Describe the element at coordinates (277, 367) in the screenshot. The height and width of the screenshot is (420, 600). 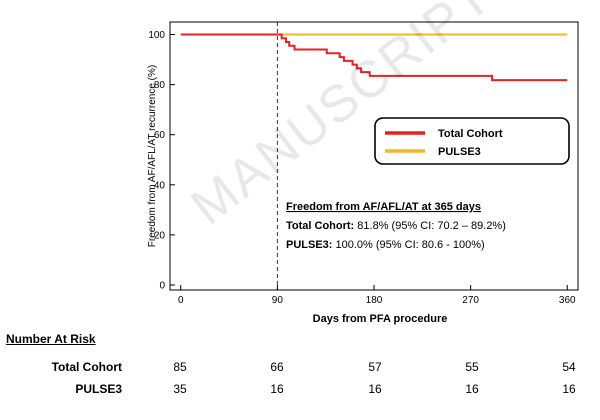
I see `risk-cell: 66` at that location.